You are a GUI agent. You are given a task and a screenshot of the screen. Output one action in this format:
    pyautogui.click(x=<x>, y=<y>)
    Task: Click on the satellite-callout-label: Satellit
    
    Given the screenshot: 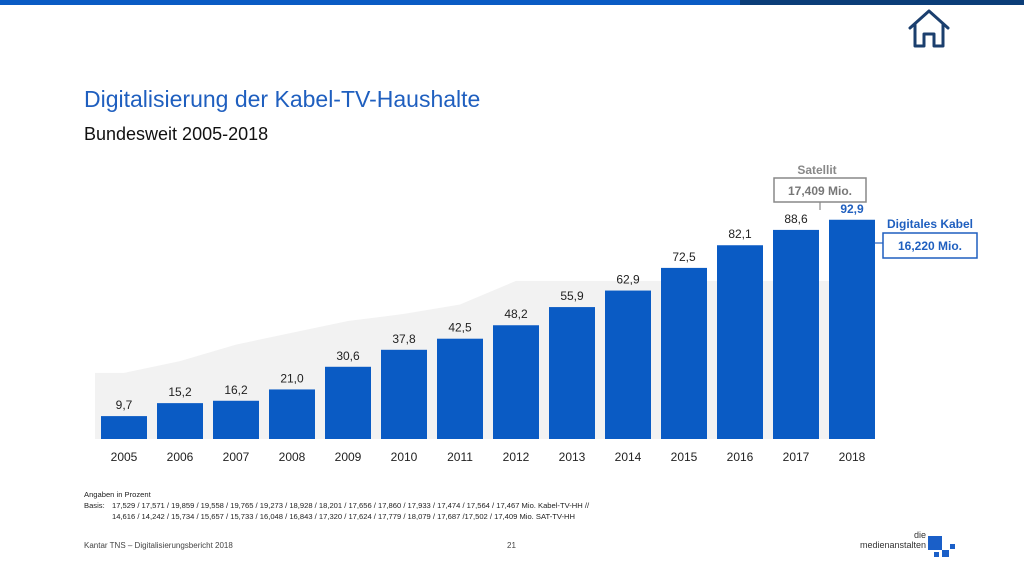 What is the action you would take?
    pyautogui.click(x=816, y=170)
    